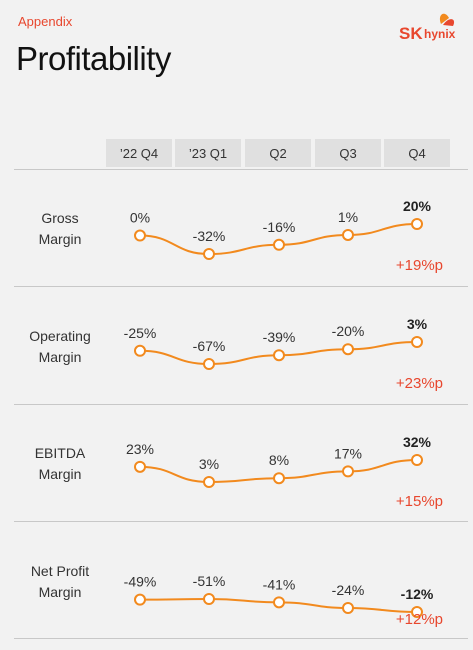 This screenshot has width=473, height=650. What do you see at coordinates (348, 331) in the screenshot?
I see `data-label: -20%` at bounding box center [348, 331].